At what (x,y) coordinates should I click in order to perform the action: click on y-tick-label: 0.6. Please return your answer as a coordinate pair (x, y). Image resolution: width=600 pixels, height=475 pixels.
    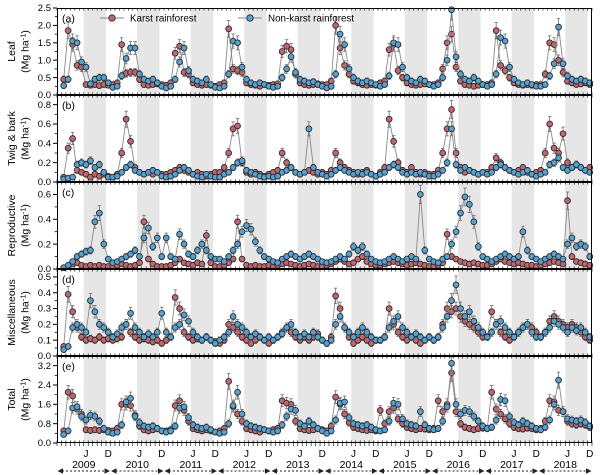
    Looking at the image, I should click on (44, 124).